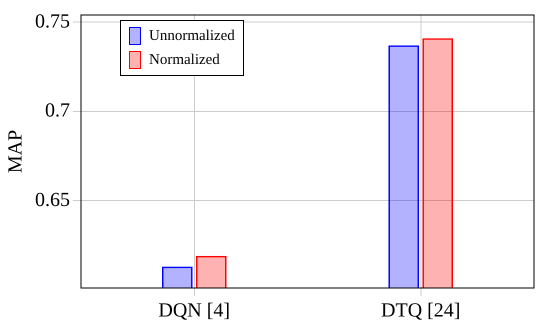 The width and height of the screenshot is (544, 326). What do you see at coordinates (184, 60) in the screenshot?
I see `legend-label: Normalized` at bounding box center [184, 60].